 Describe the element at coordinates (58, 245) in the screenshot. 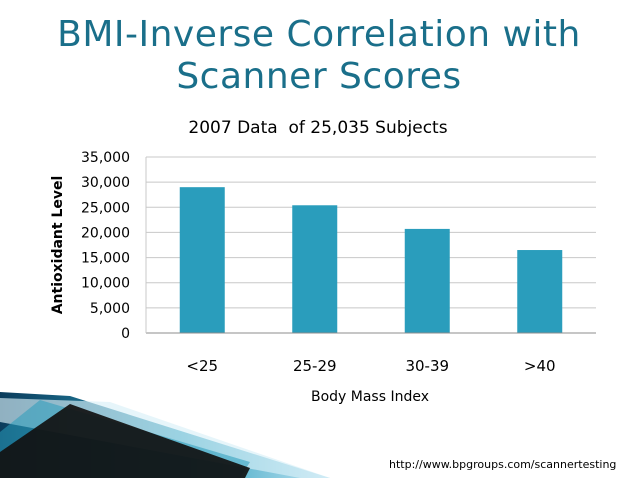

I see `y-axis-label: Antioxidant Level` at that location.